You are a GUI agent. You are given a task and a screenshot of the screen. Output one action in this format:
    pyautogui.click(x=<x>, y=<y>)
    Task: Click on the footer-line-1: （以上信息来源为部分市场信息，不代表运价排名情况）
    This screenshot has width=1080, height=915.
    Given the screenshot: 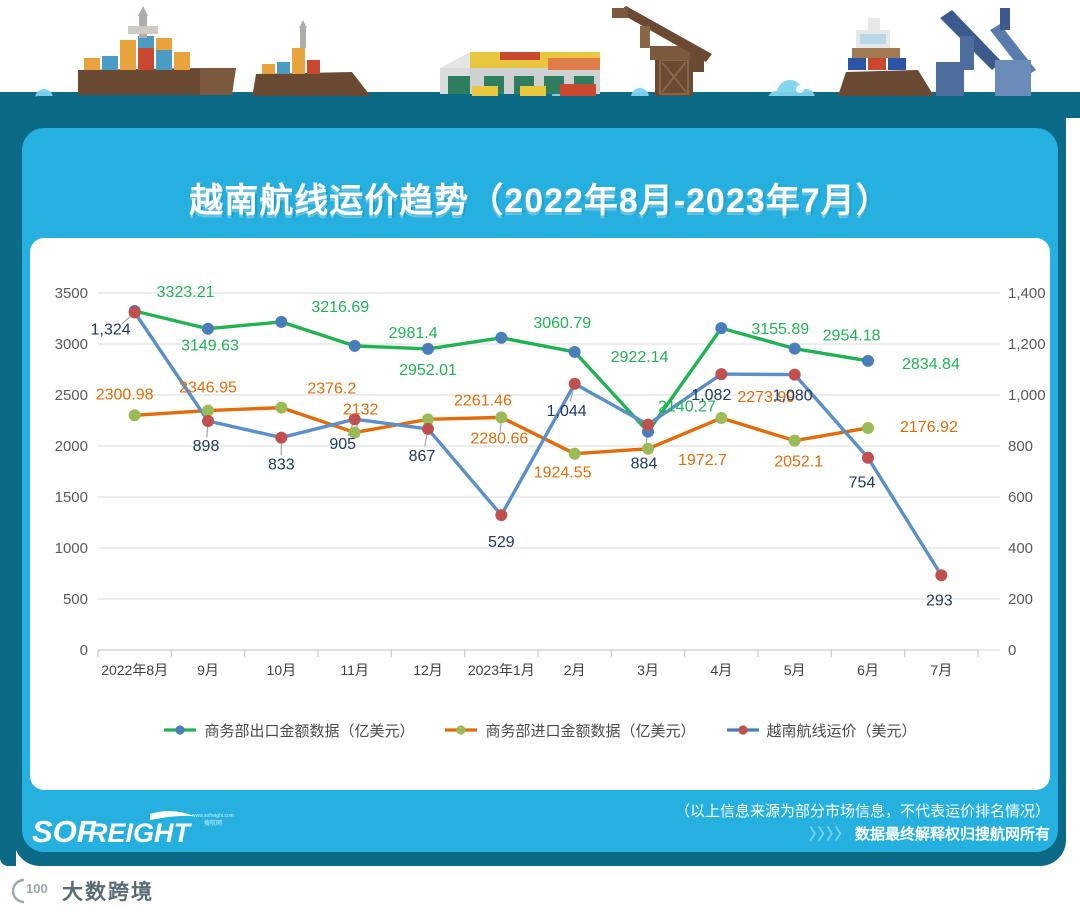 What is the action you would take?
    pyautogui.click(x=862, y=811)
    